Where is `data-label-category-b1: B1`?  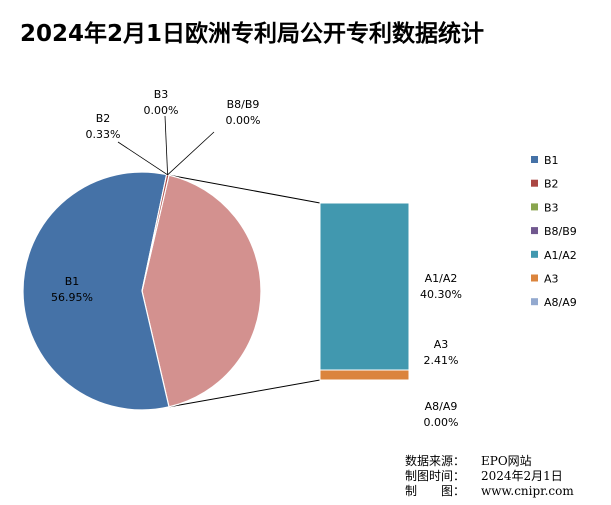 data-label-category-b1: B1 is located at coordinates (72, 281).